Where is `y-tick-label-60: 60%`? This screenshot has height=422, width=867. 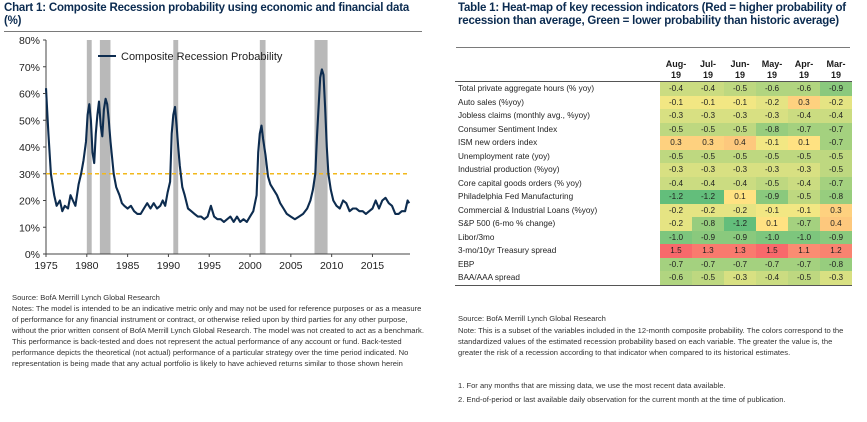 y-tick-label-60: 60% is located at coordinates (29, 95).